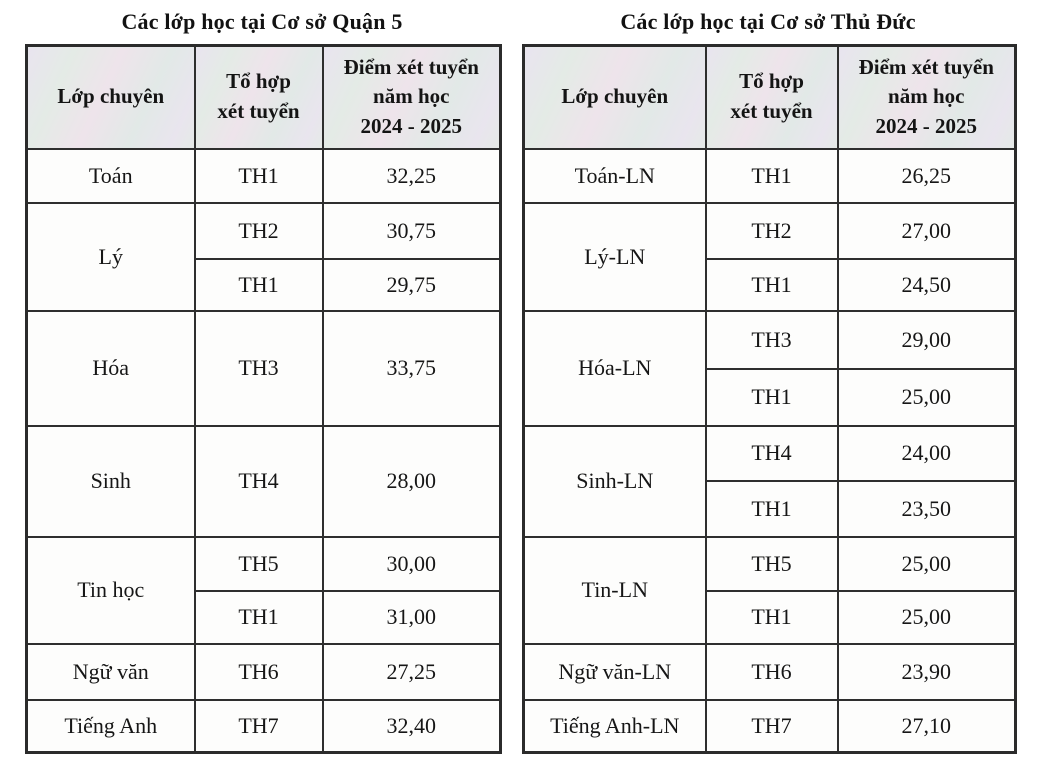 Image resolution: width=1038 pixels, height=760 pixels. I want to click on score-cell: 23,50, so click(926, 508).